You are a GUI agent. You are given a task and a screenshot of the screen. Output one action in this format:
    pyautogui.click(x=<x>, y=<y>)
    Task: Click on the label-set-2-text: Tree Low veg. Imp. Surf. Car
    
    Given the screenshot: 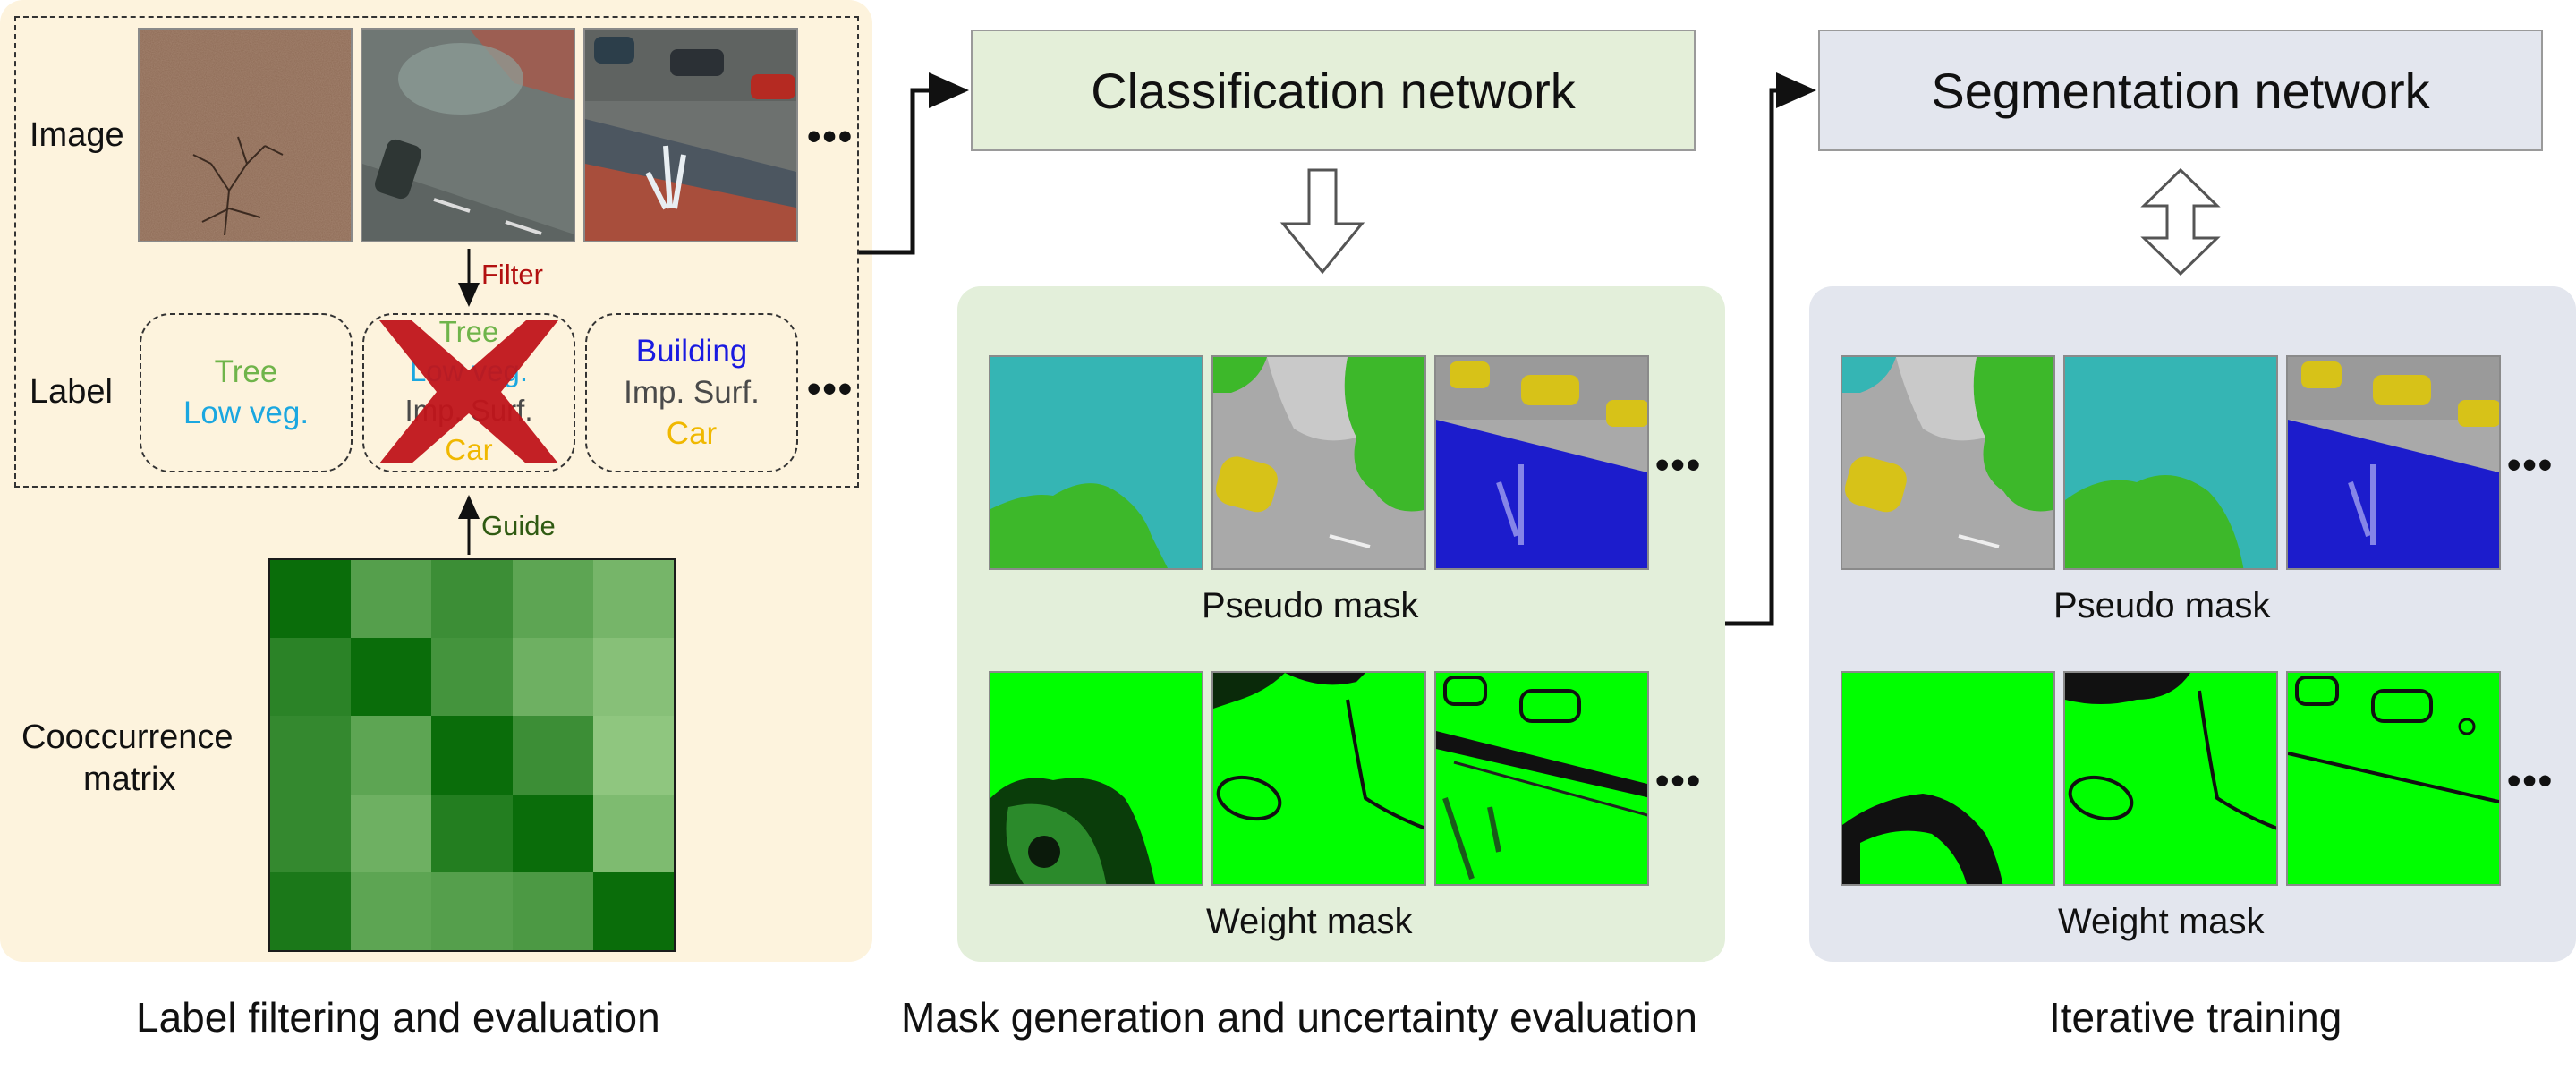 What is the action you would take?
    pyautogui.click(x=469, y=391)
    